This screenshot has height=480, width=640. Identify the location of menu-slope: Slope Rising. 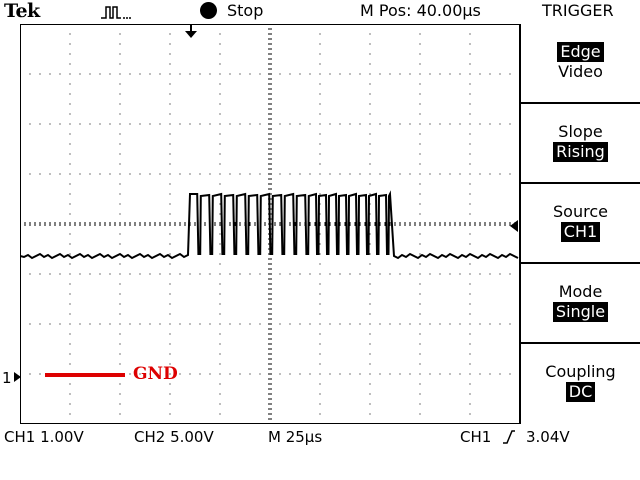
(580, 144).